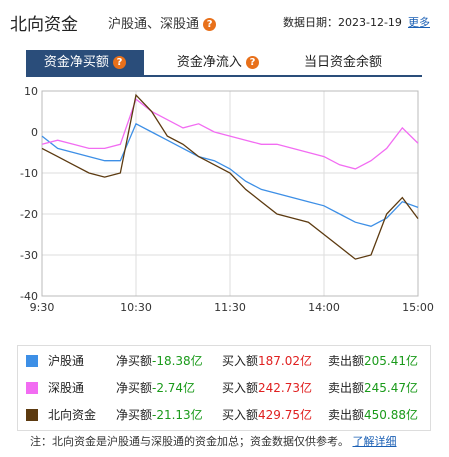 The width and height of the screenshot is (449, 457). Describe the element at coordinates (66, 388) in the screenshot. I see `legend-name: 深股通` at that location.